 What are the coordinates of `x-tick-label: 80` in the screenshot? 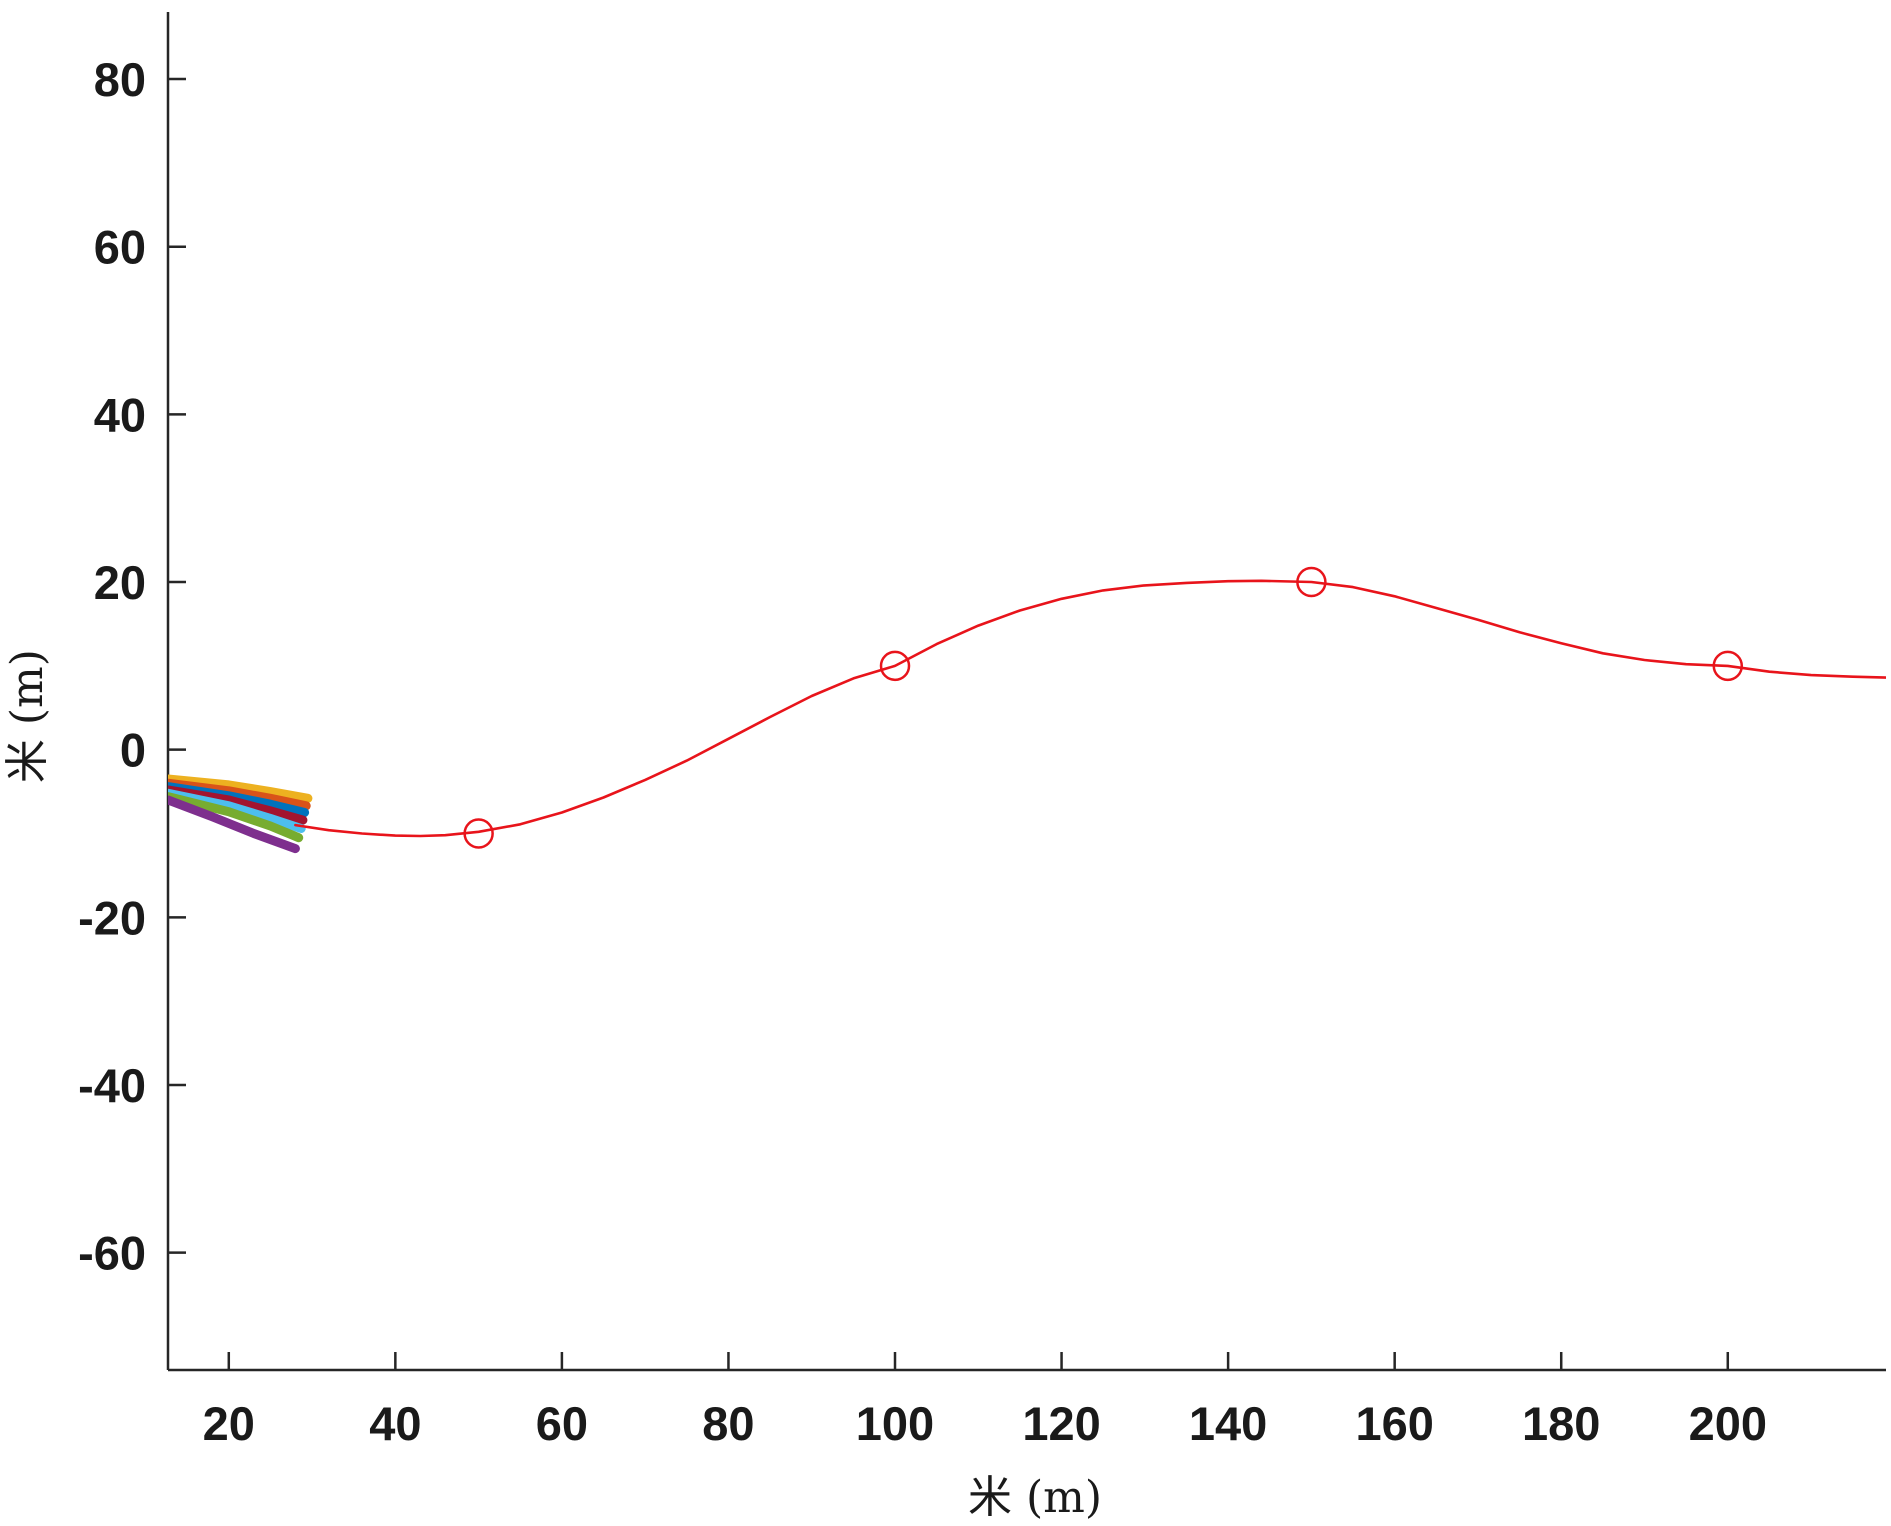 It's located at (728, 1423).